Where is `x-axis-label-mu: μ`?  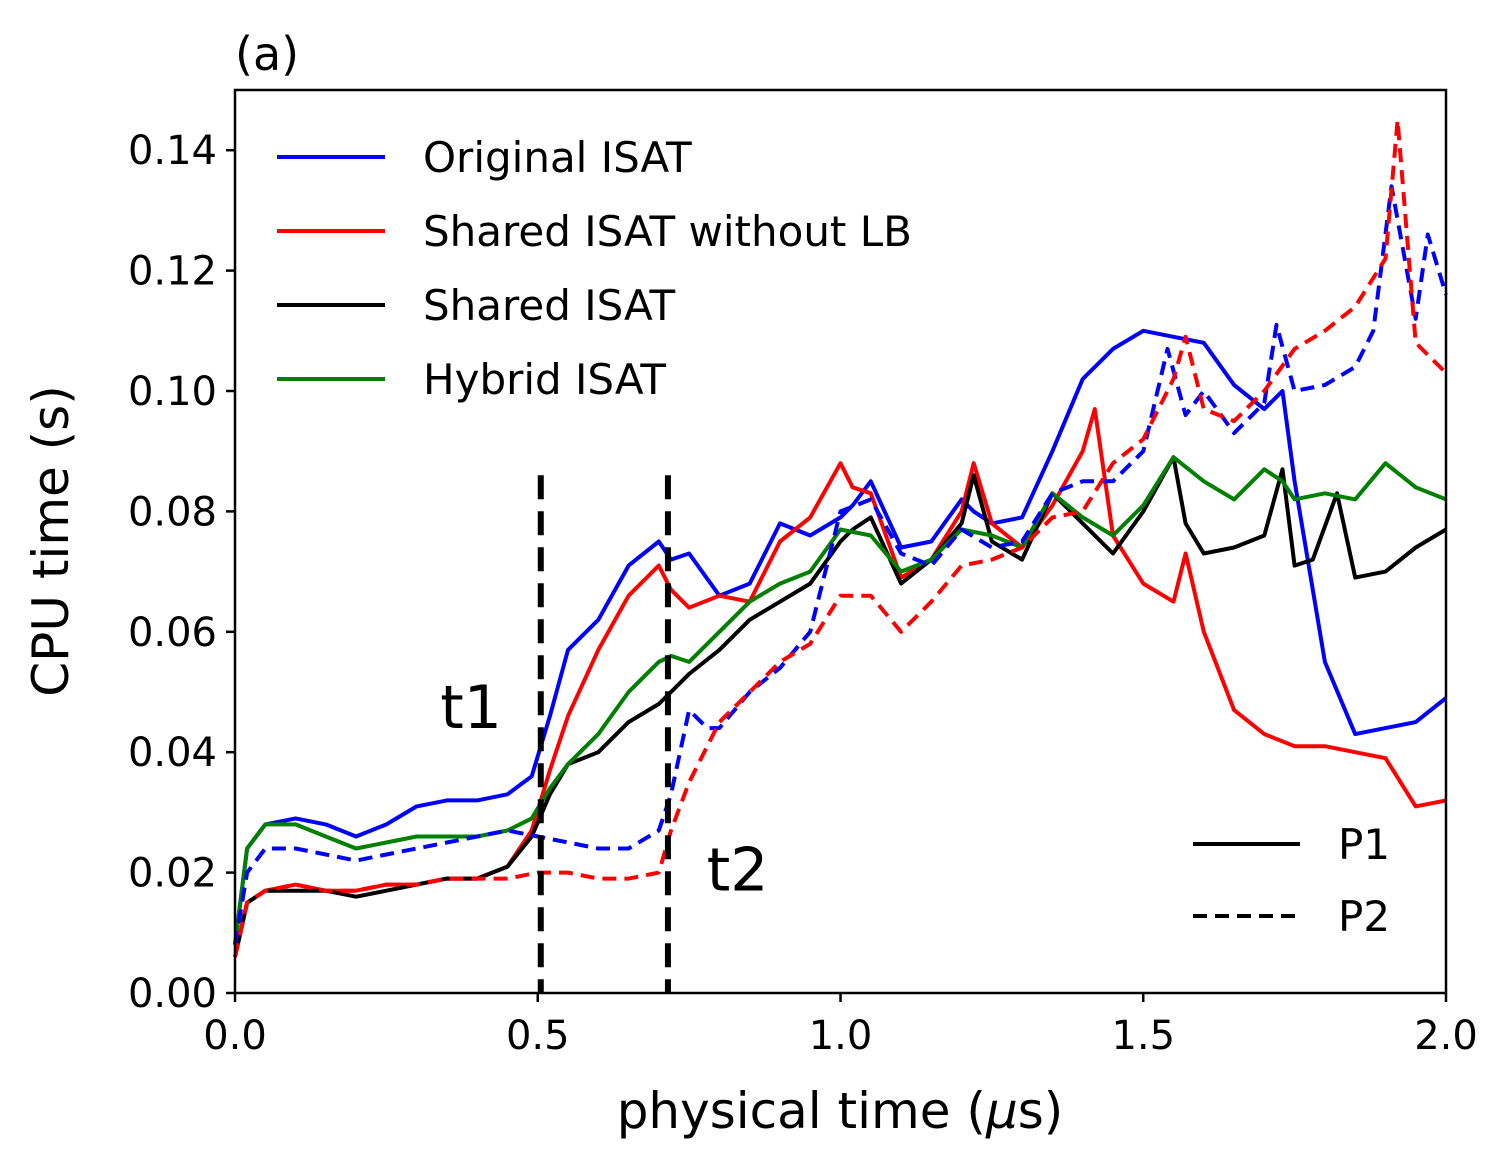 x-axis-label-mu: μ is located at coordinates (1001, 1111).